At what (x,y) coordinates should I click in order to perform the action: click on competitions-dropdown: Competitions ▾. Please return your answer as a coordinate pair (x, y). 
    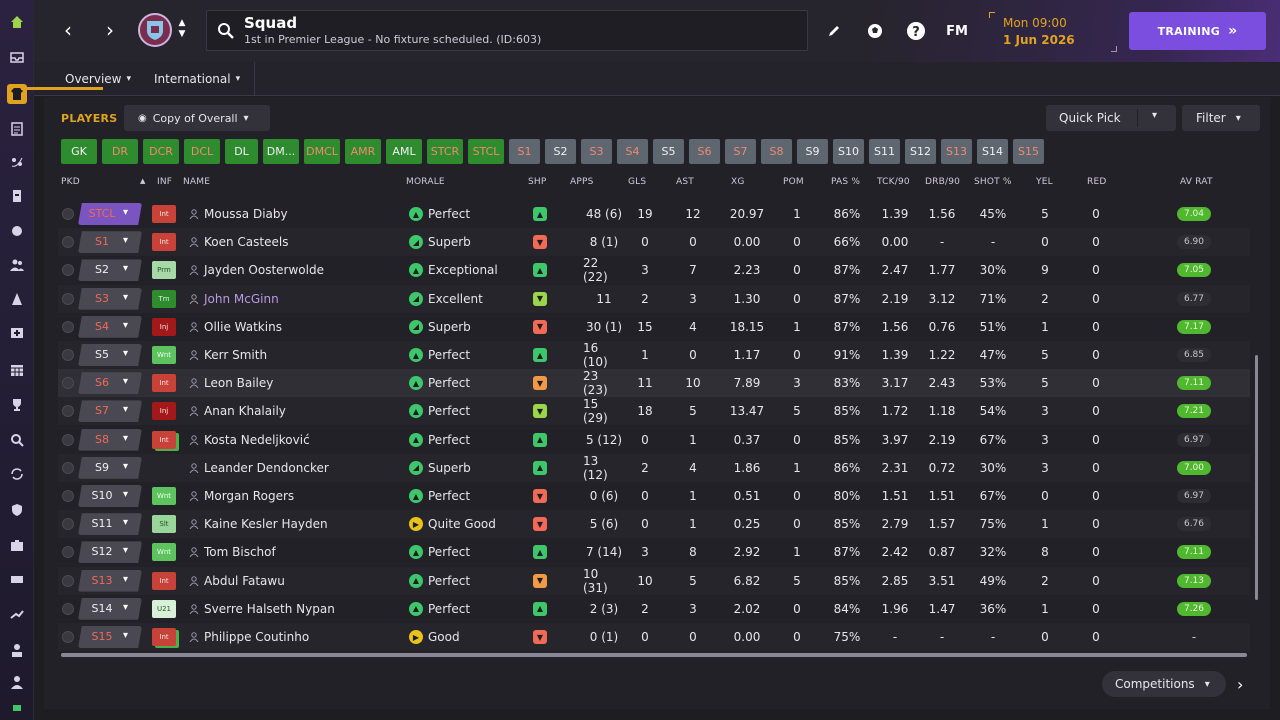
    Looking at the image, I should click on (1164, 684).